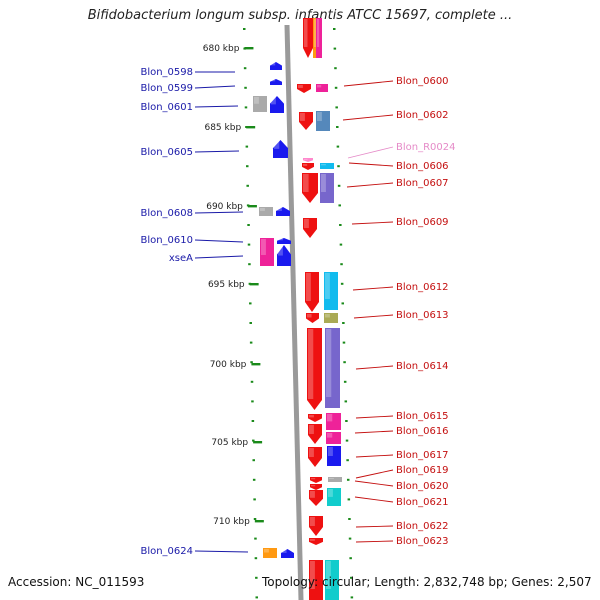 Image resolution: width=600 pixels, height=600 pixels. I want to click on gene-label: Blon_0621, so click(422, 502).